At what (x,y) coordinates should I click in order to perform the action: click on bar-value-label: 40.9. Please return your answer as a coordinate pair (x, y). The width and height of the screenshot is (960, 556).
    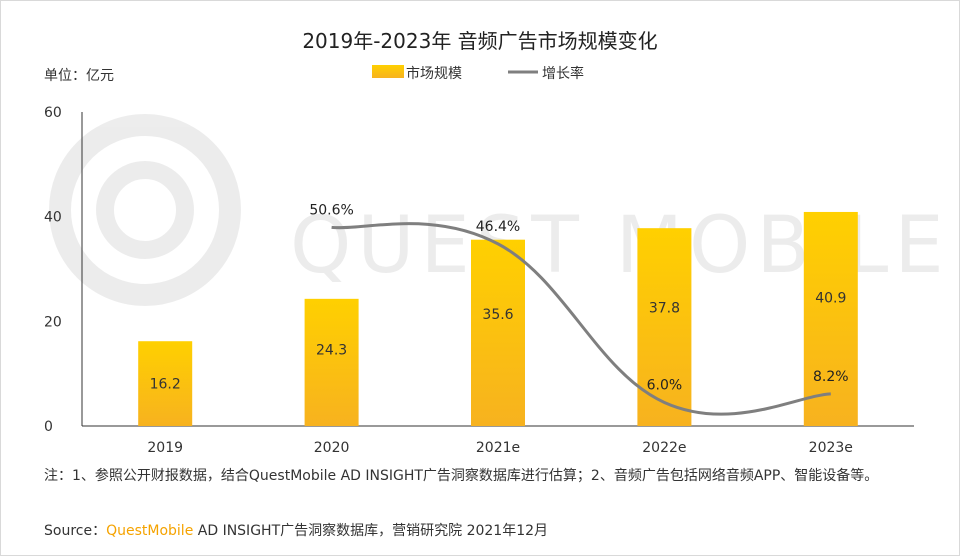
    Looking at the image, I should click on (830, 299).